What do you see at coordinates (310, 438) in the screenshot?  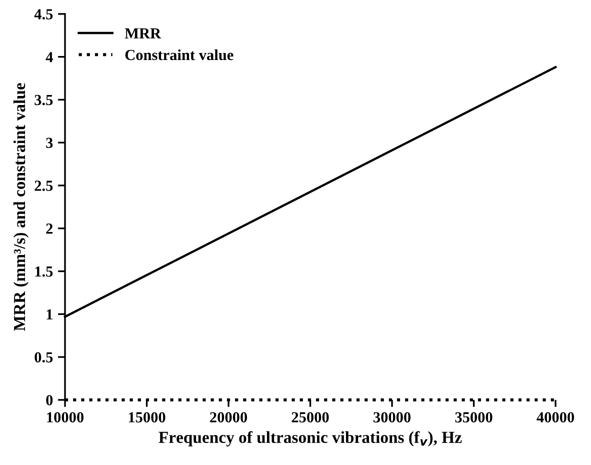 I see `x-axis-title: Frequency of ultrasonic vibrations (f$_{v}$), Hz` at bounding box center [310, 438].